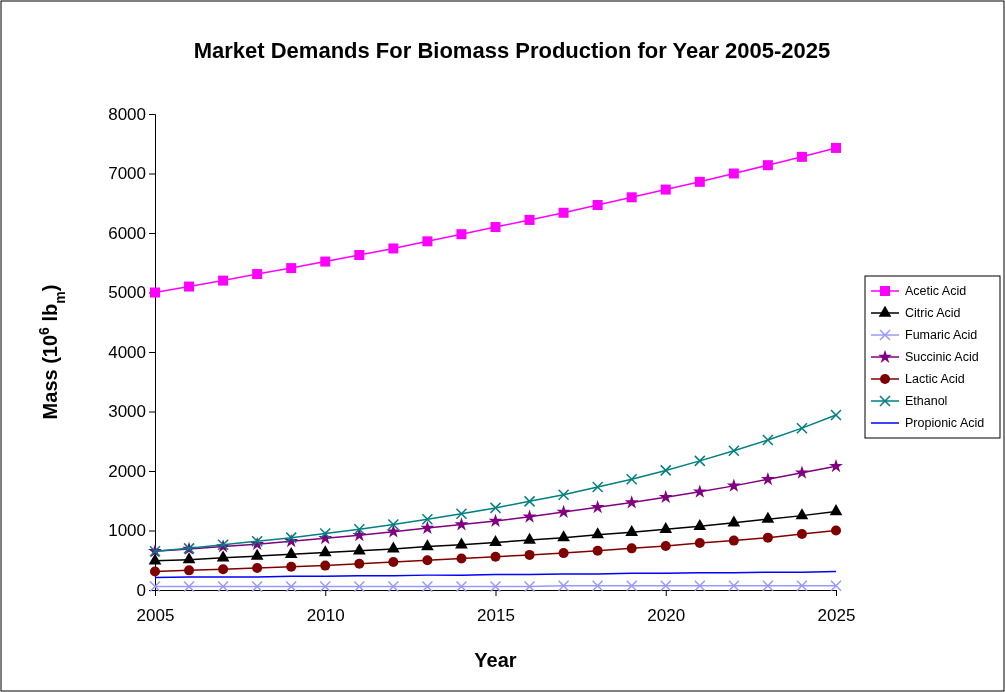  I want to click on y-tick-label: 3000, so click(127, 412).